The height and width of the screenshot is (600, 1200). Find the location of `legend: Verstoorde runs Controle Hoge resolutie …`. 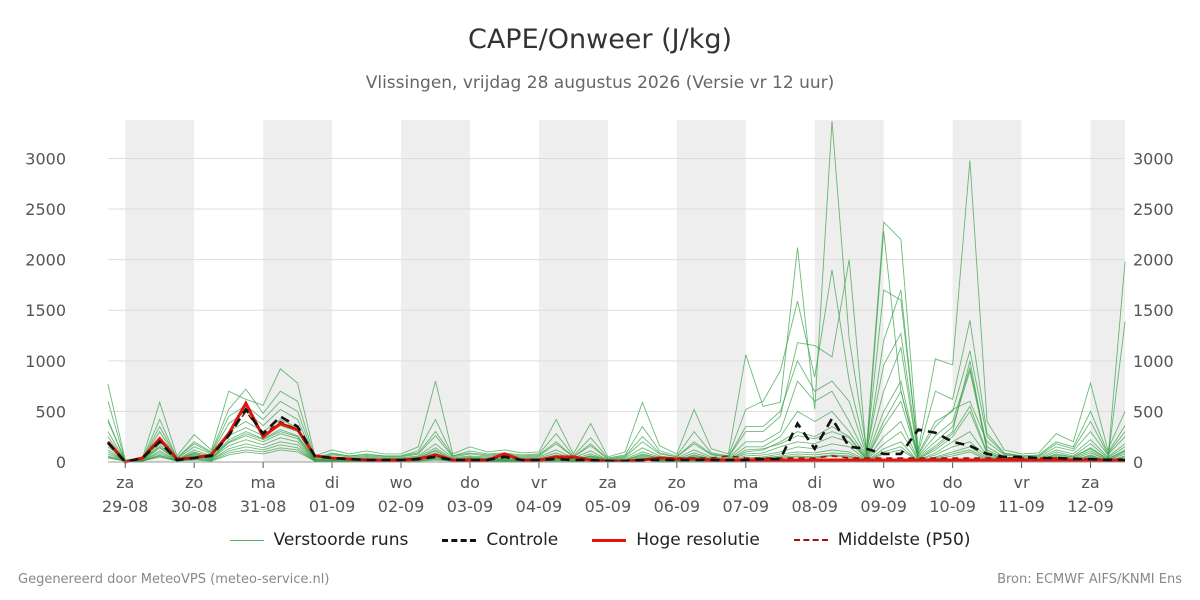

legend: Verstoorde runs Controle Hoge resolutie … is located at coordinates (600, 540).